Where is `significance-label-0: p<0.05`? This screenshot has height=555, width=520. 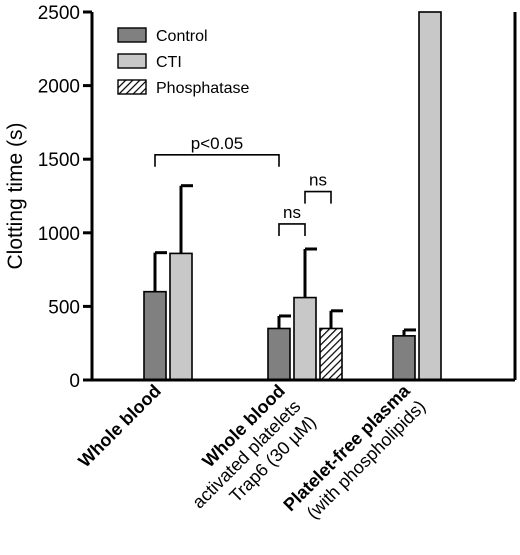 significance-label-0: p<0.05 is located at coordinates (217, 143).